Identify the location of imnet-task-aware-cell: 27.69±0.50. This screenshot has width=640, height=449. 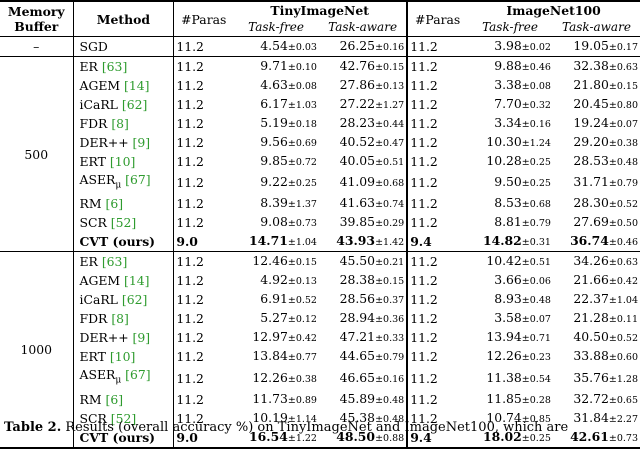
(596, 222).